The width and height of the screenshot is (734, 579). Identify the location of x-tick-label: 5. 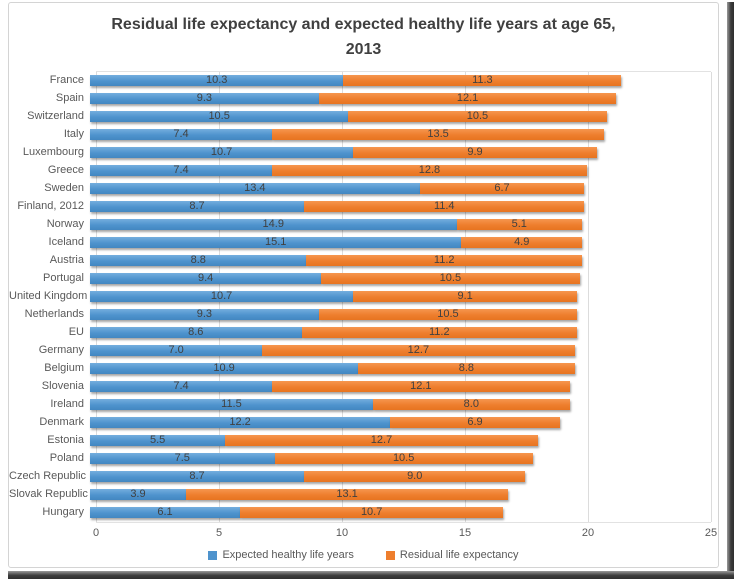
(219, 533).